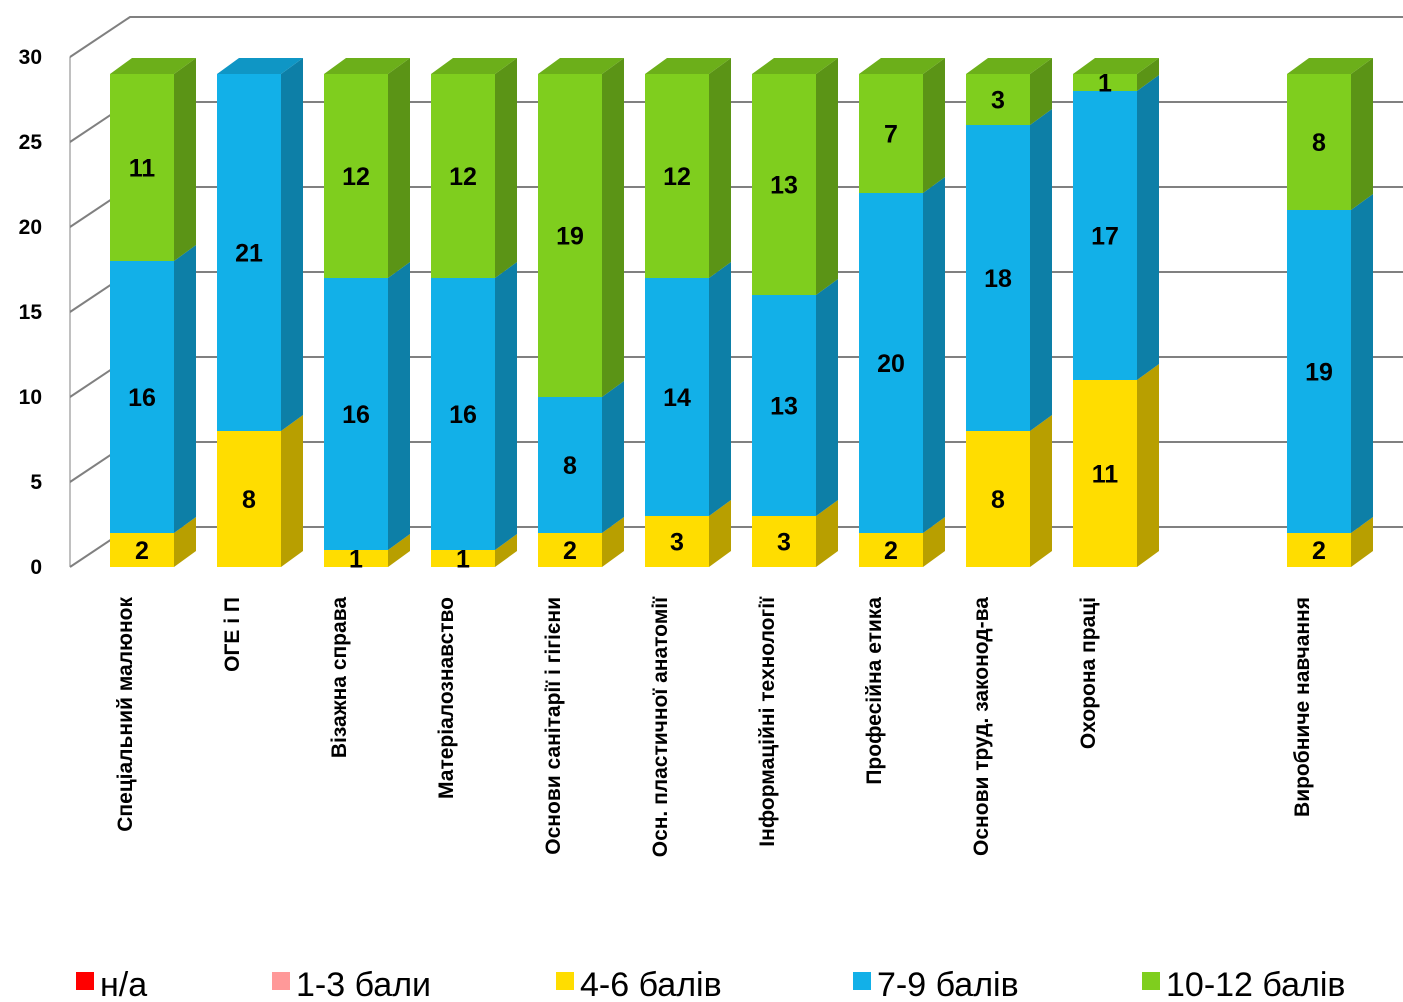 This screenshot has height=1002, width=1403. I want to click on legend: н/а 1-3 бали 4-6 балів 7-9 балів 10-12 балів, so click(710, 984).